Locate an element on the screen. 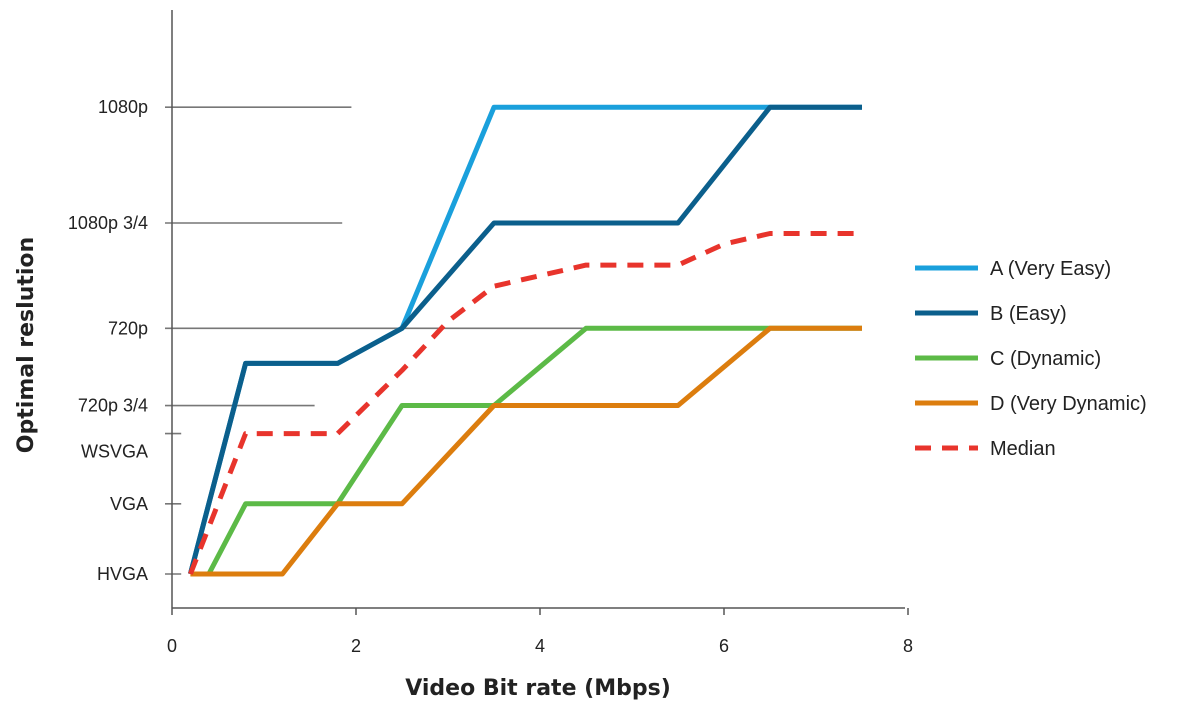  y-tick-label: 720p 3/4 is located at coordinates (113, 406).